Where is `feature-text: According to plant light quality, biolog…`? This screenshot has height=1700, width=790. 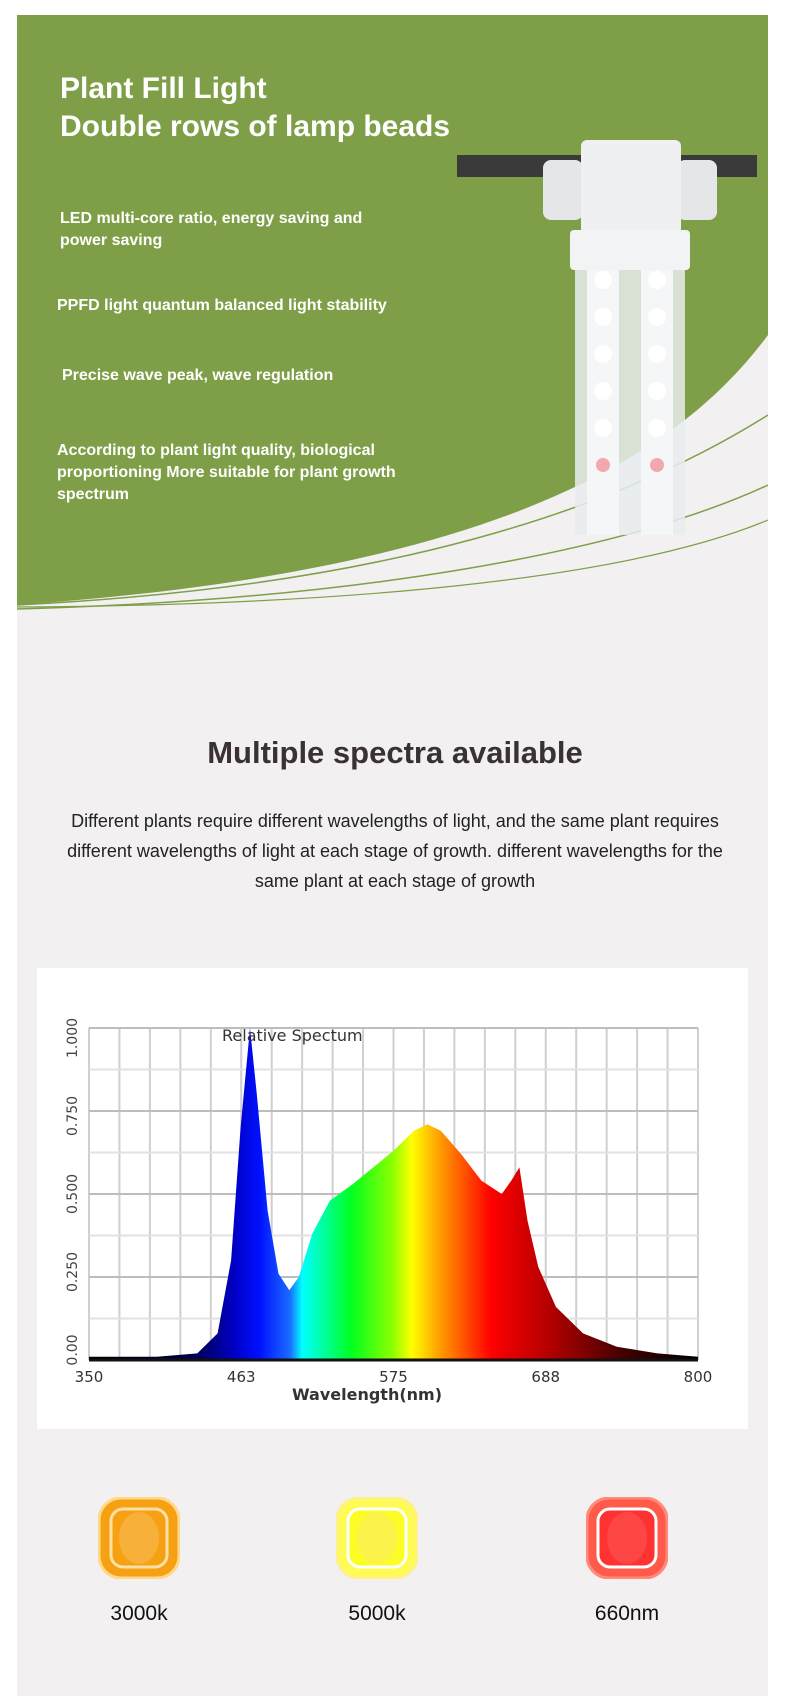
feature-text: According to plant light quality, biolog… is located at coordinates (226, 472).